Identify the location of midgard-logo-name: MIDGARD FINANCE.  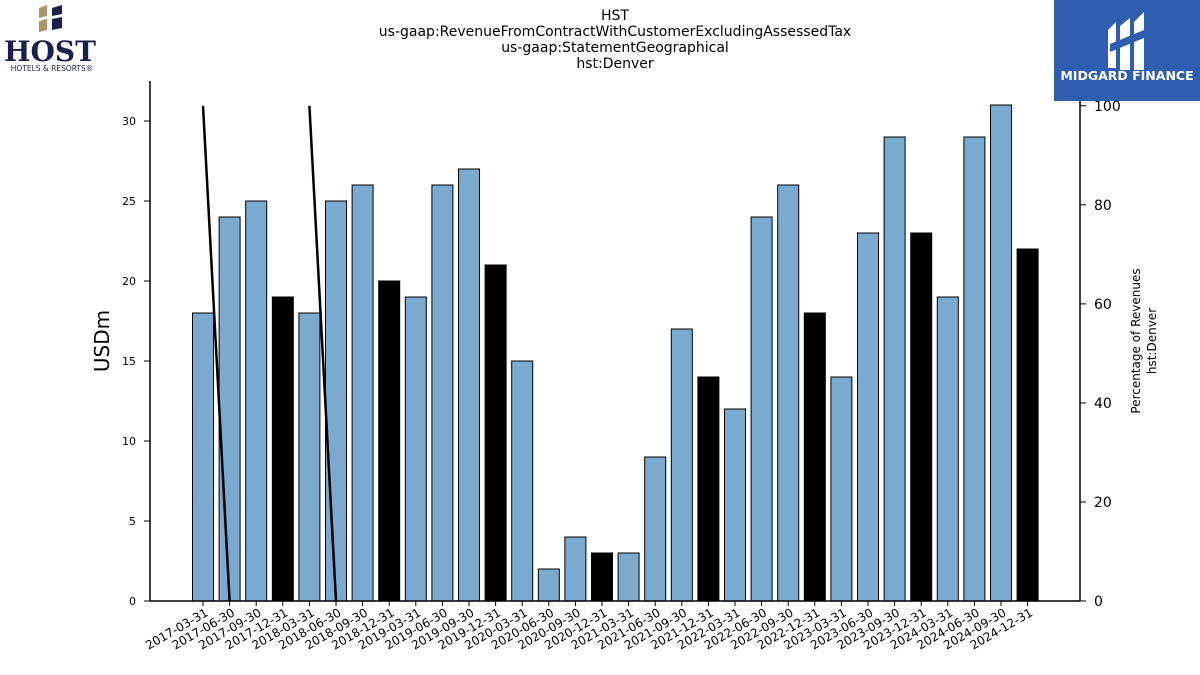
(1126, 75).